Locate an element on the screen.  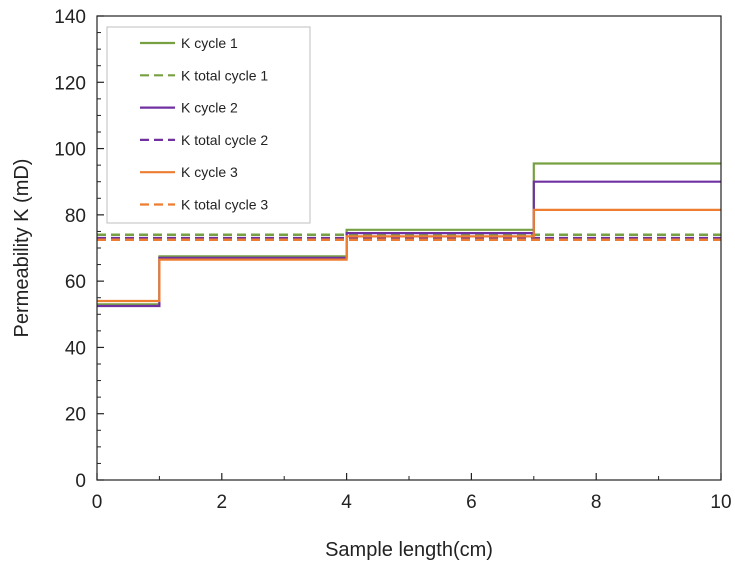
x-tick-label: 0 is located at coordinates (97, 502).